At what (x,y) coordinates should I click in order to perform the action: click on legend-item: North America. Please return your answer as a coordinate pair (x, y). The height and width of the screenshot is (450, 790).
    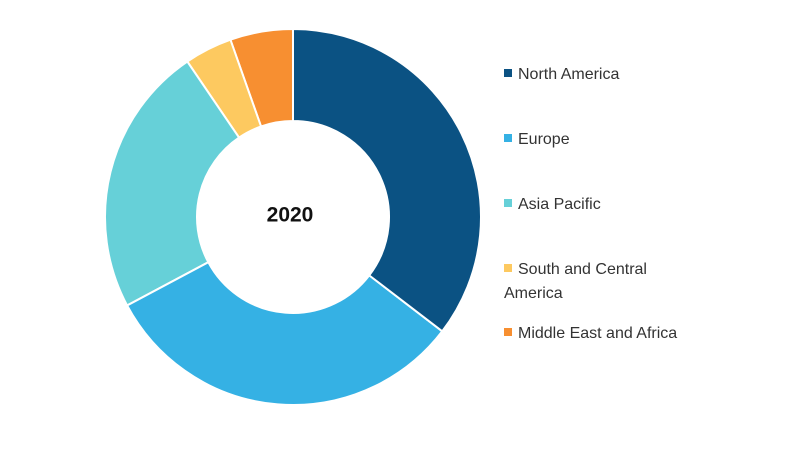
    Looking at the image, I should click on (594, 75).